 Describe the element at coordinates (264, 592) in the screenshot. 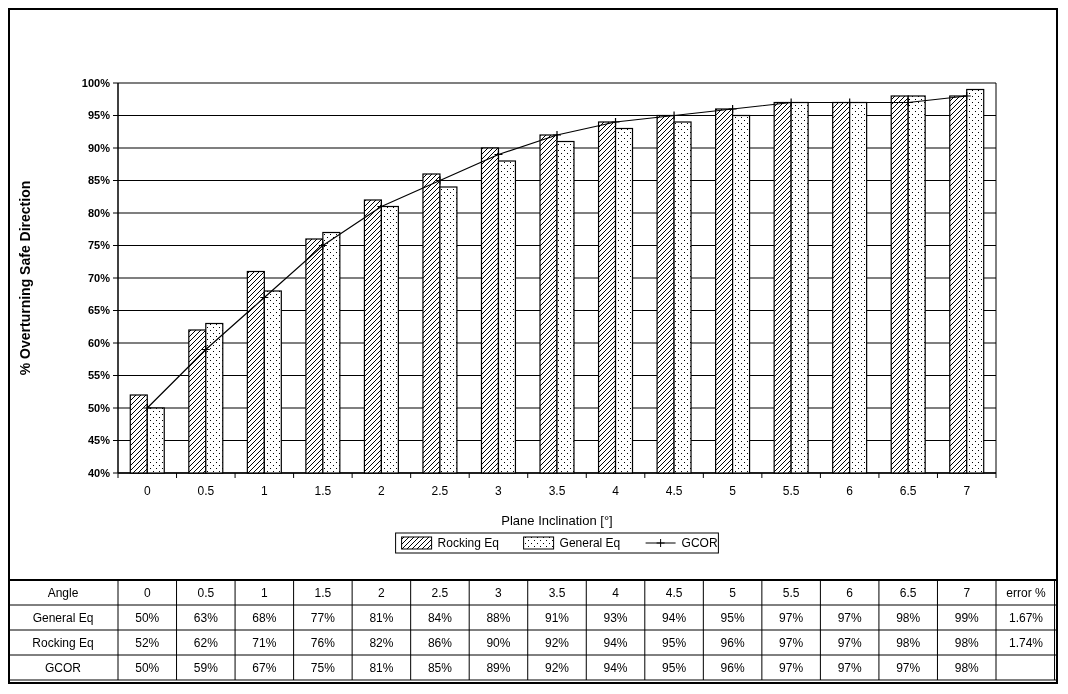

I see `category-label: 1` at that location.